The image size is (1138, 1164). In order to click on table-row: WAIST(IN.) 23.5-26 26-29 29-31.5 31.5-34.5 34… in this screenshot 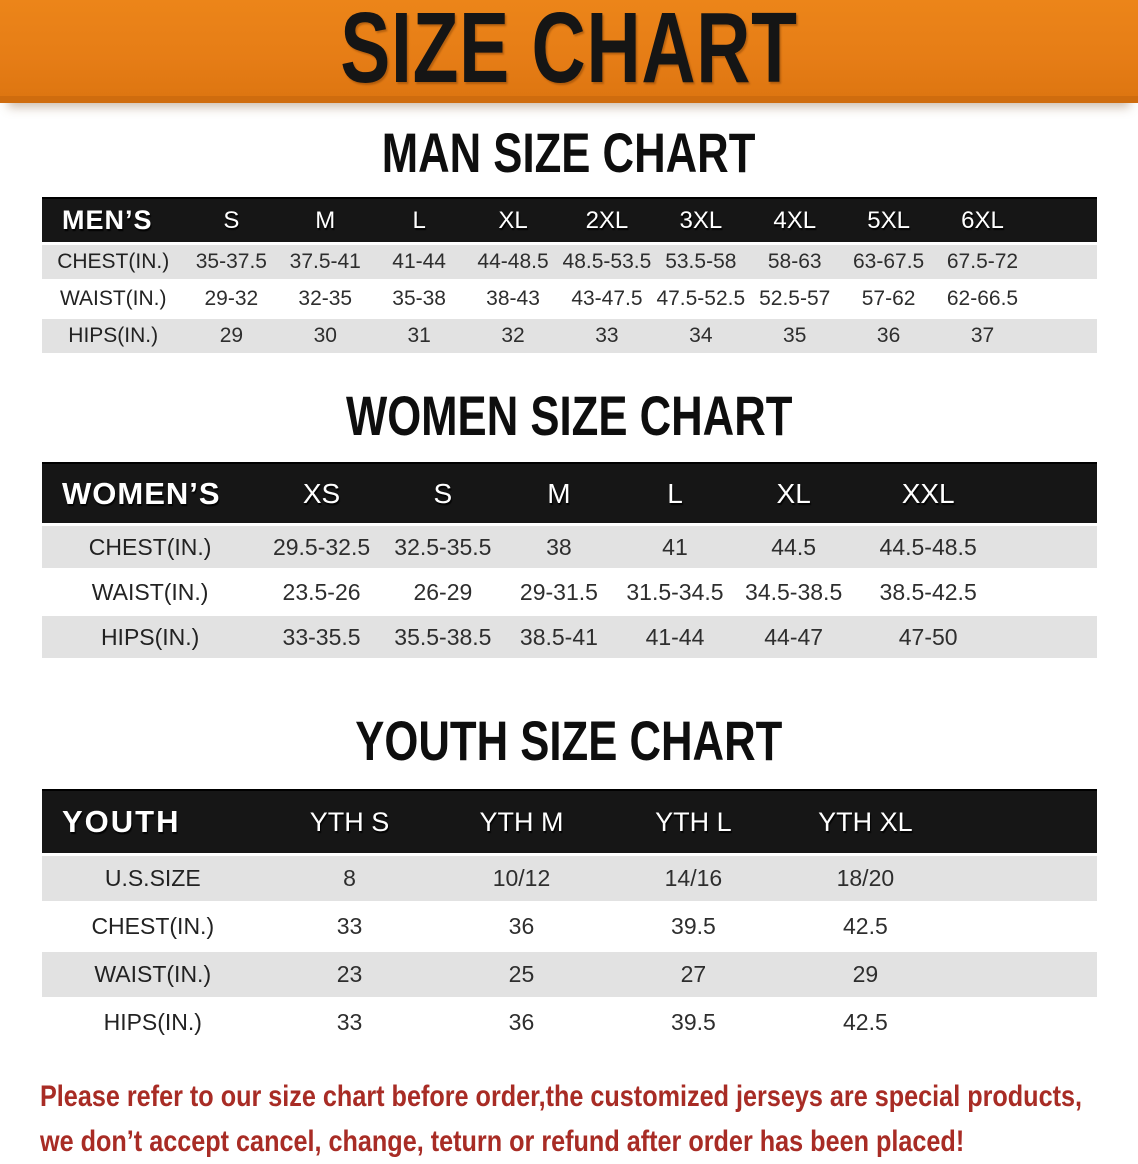, I will do `click(569, 592)`.